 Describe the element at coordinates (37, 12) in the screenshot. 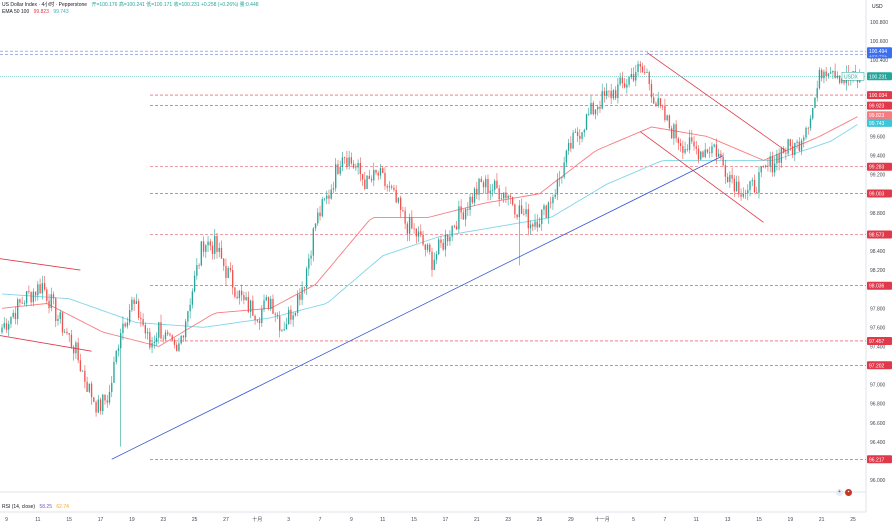

I see `ema-legend: EMA 50 100 99.823 99.743` at that location.